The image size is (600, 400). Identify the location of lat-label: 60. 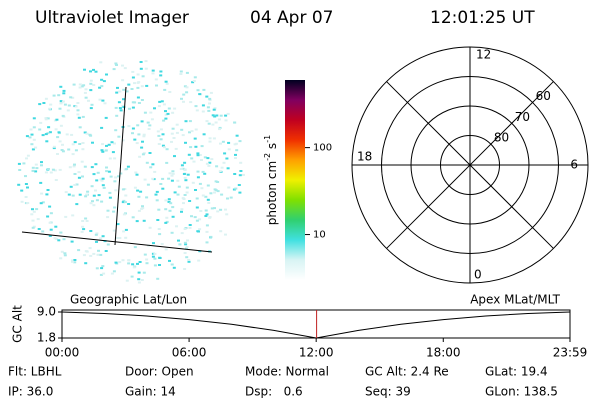
(543, 96).